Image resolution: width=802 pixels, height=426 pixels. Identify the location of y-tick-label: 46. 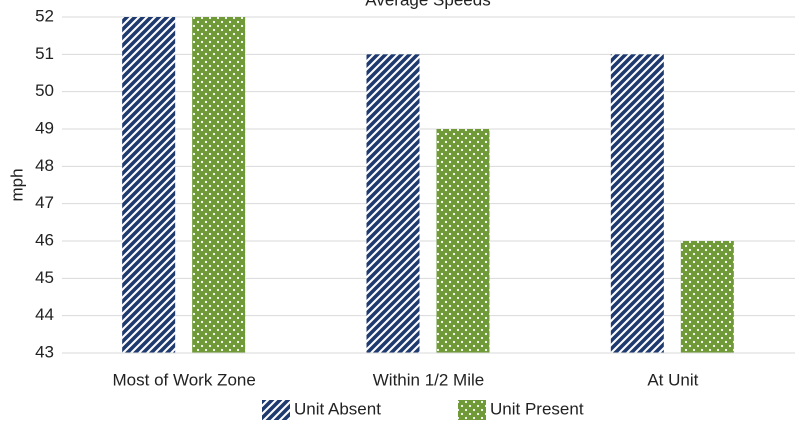
(44, 239).